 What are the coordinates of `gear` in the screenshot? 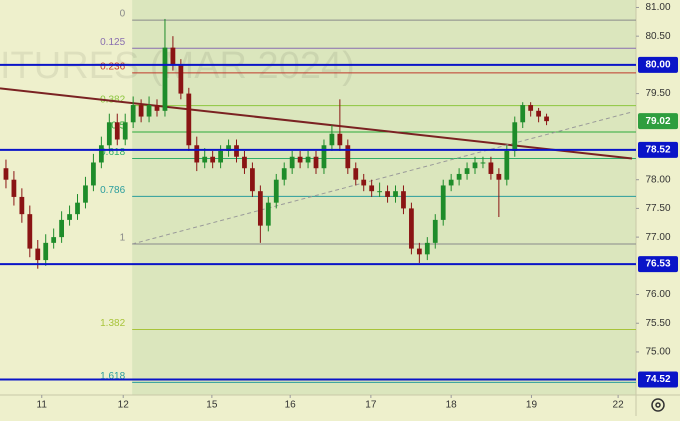 It's located at (658, 405).